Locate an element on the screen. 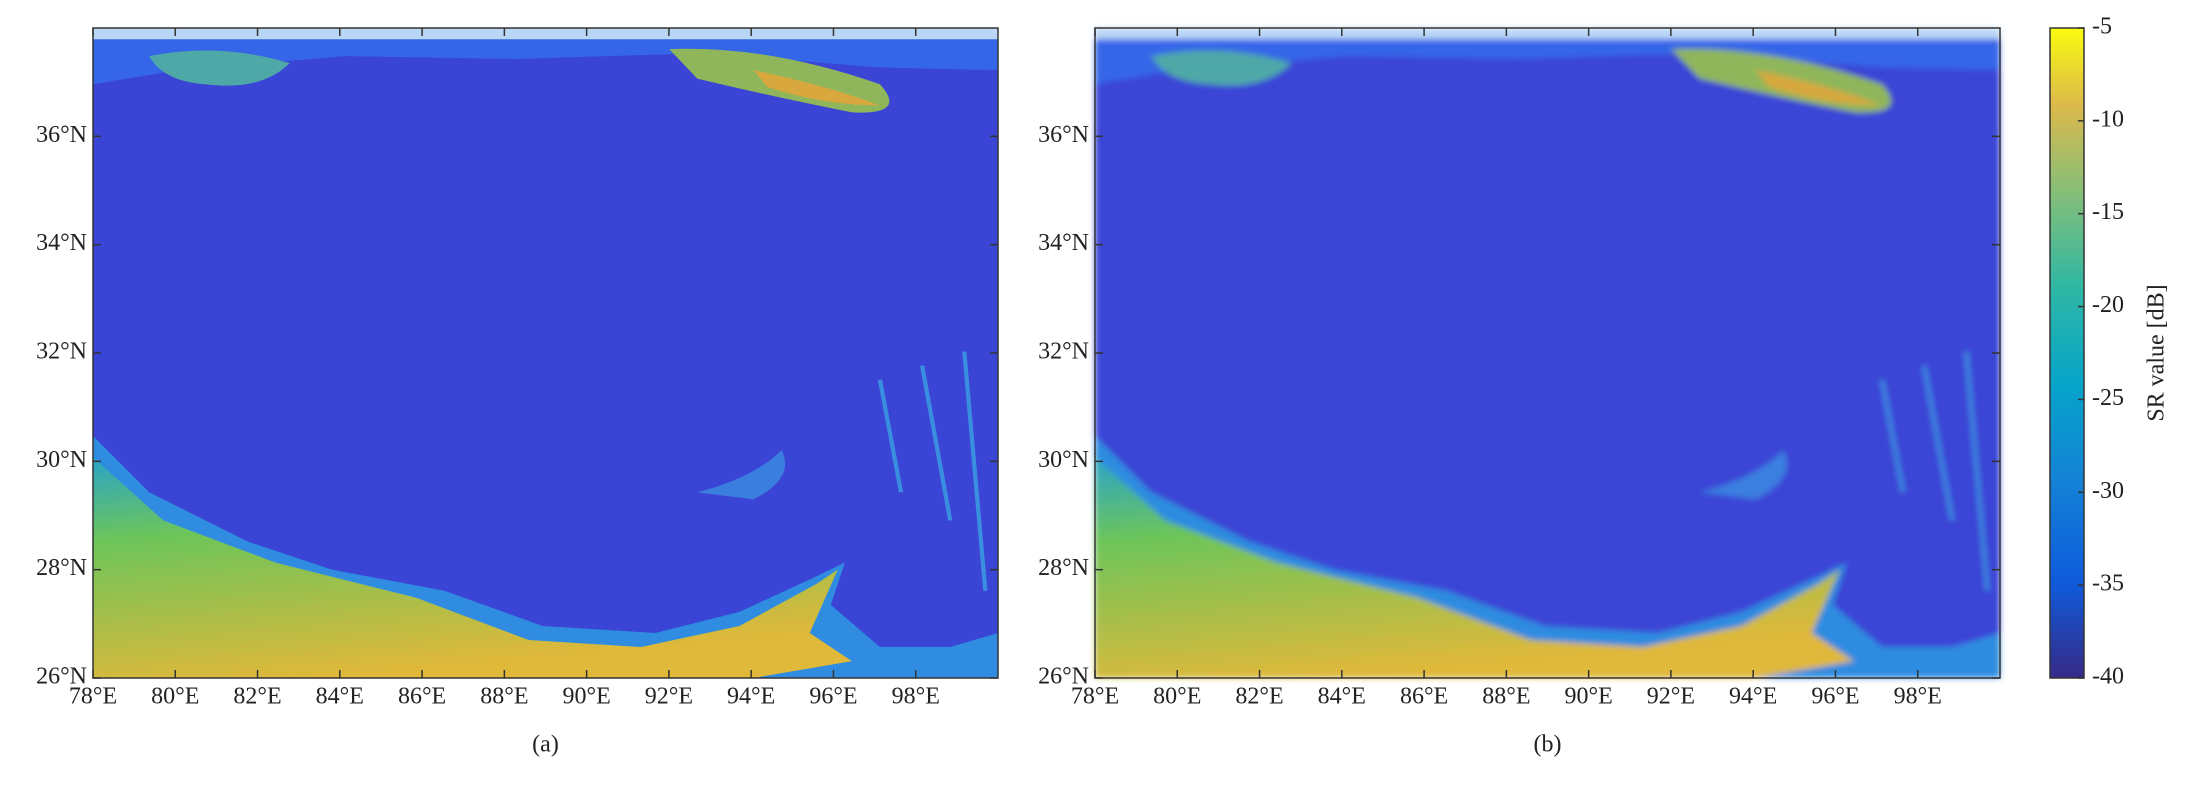 The image size is (2199, 789). colorbar-tick-label: -35 is located at coordinates (2108, 584).